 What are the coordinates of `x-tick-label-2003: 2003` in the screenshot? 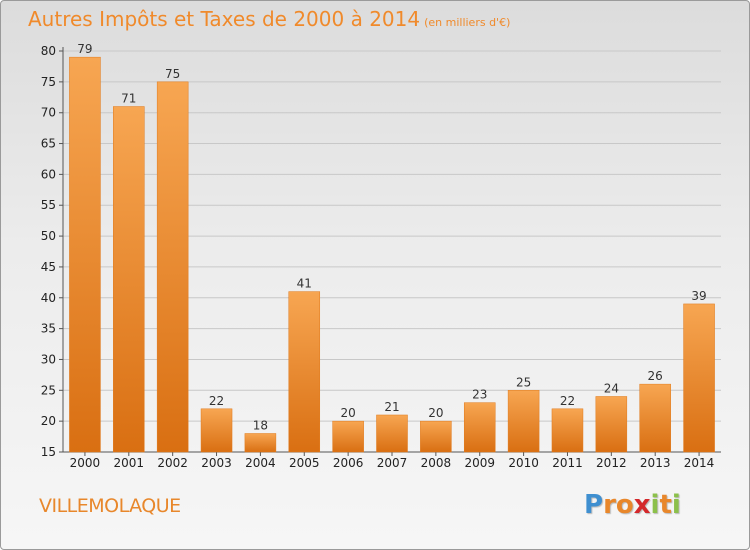 It's located at (216, 463).